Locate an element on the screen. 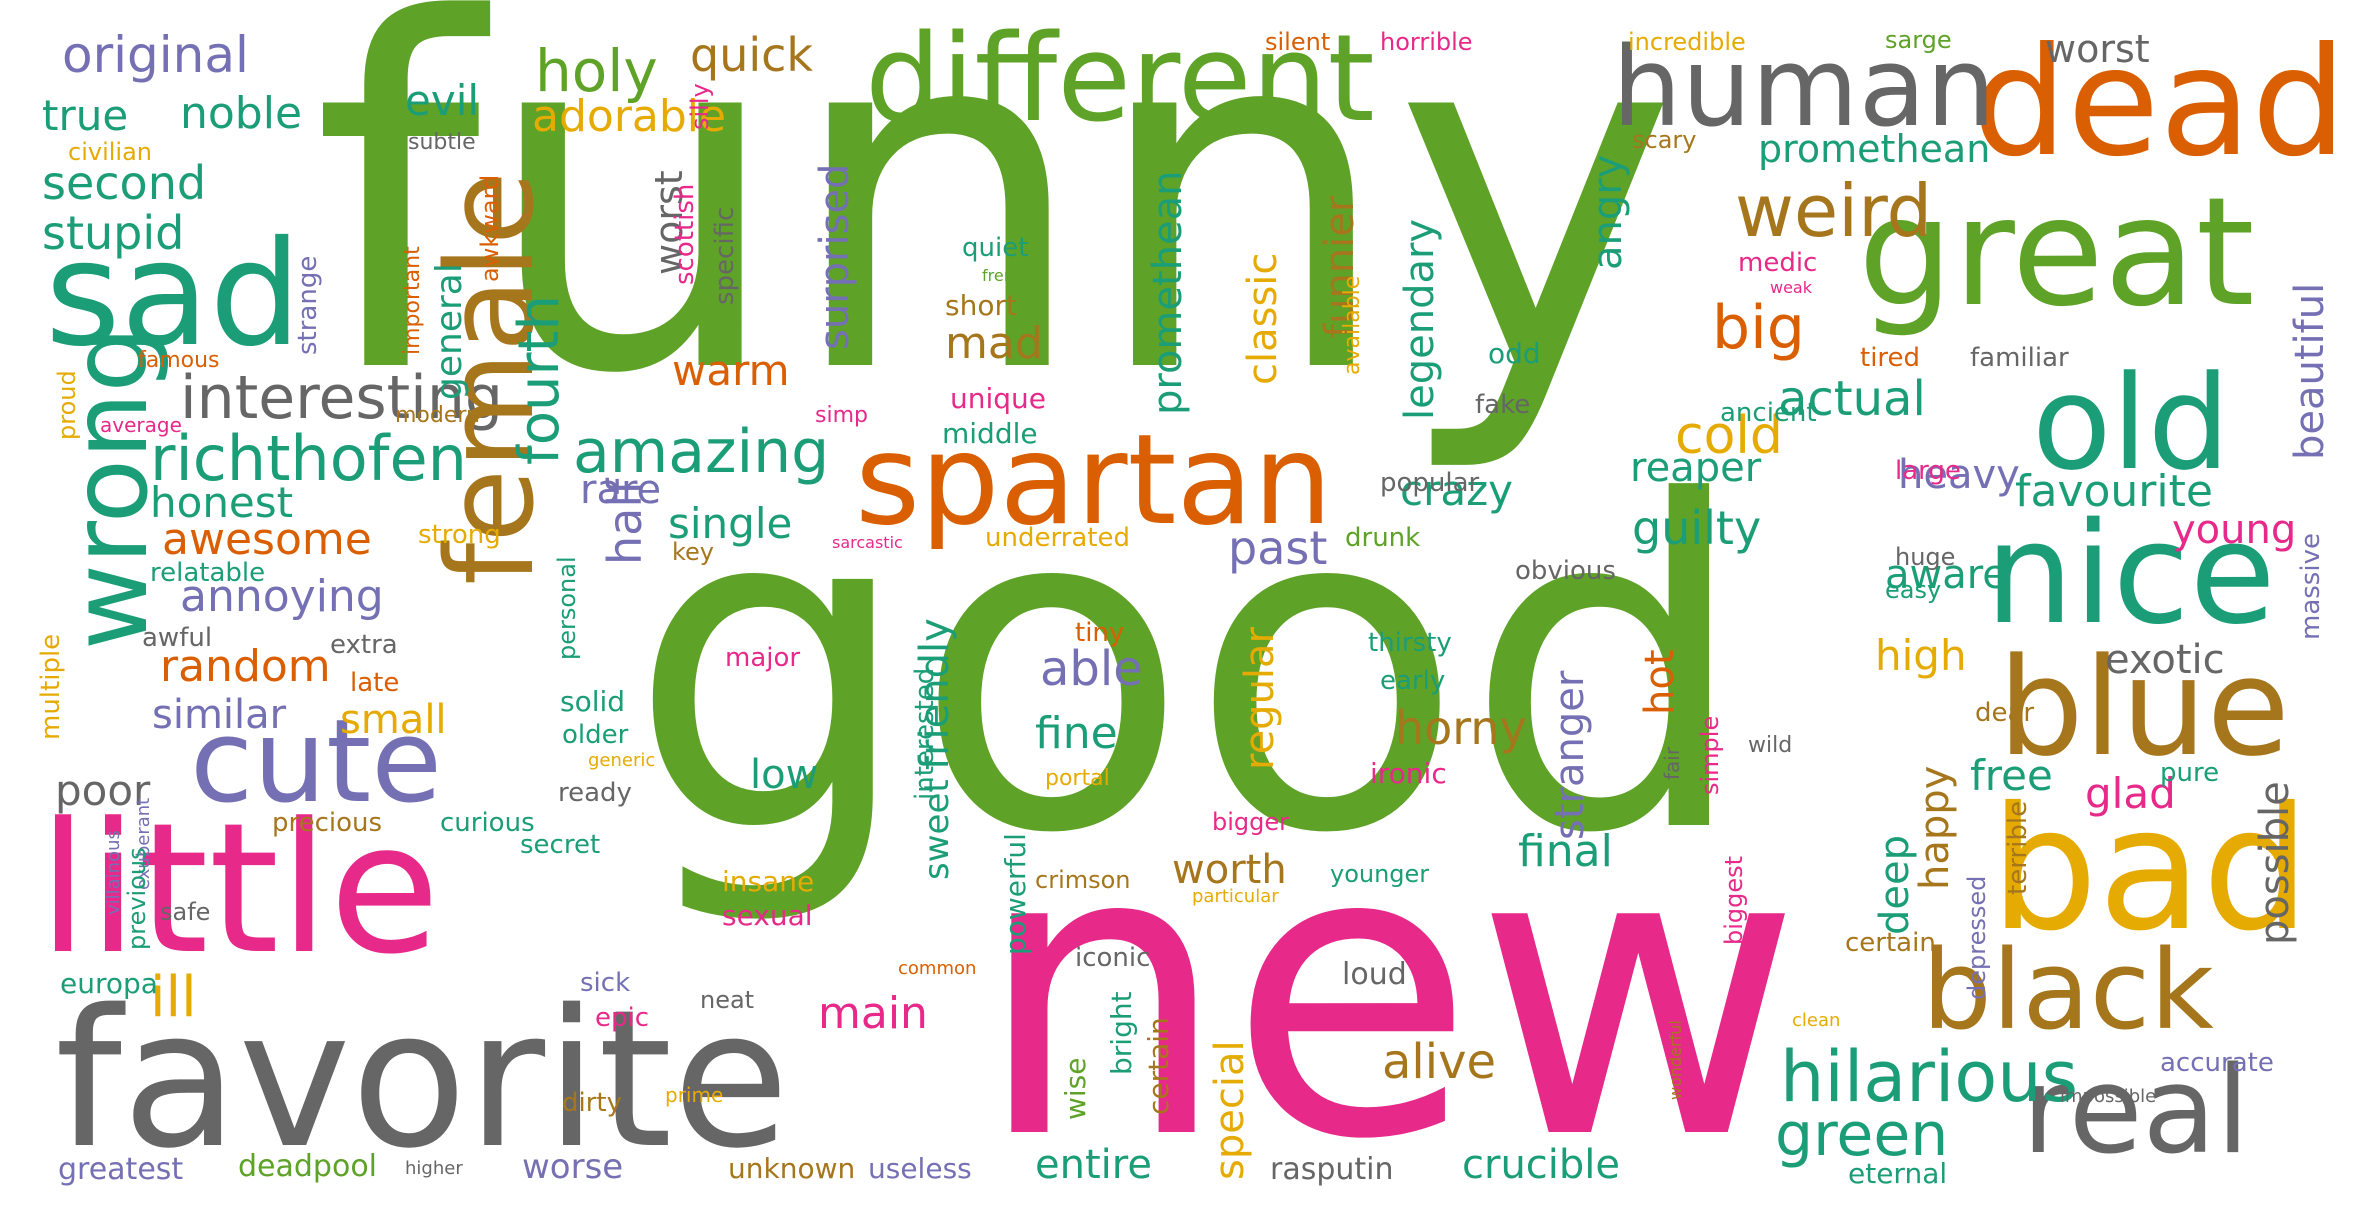  word-original: original is located at coordinates (155, 55).